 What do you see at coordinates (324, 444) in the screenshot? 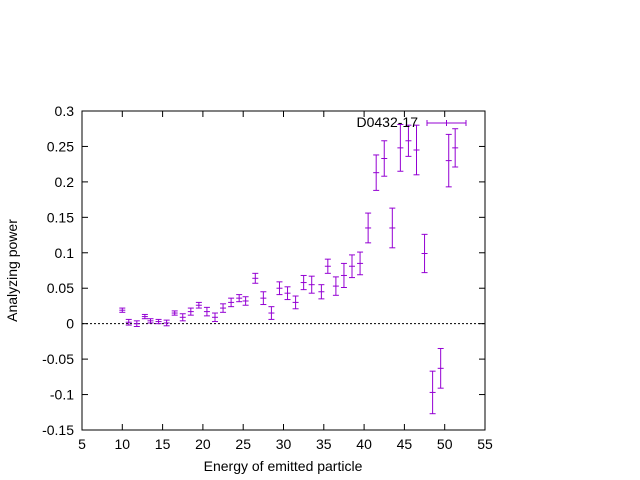
I see `x-tick-label: 35` at bounding box center [324, 444].